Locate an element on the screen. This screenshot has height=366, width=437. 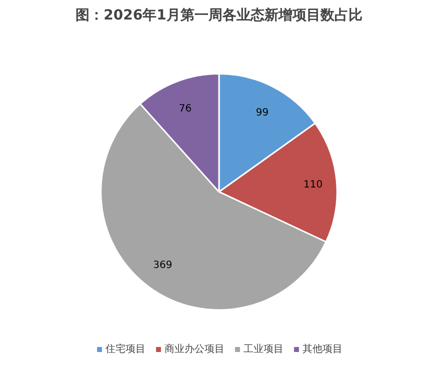
data-label: 369 is located at coordinates (162, 266).